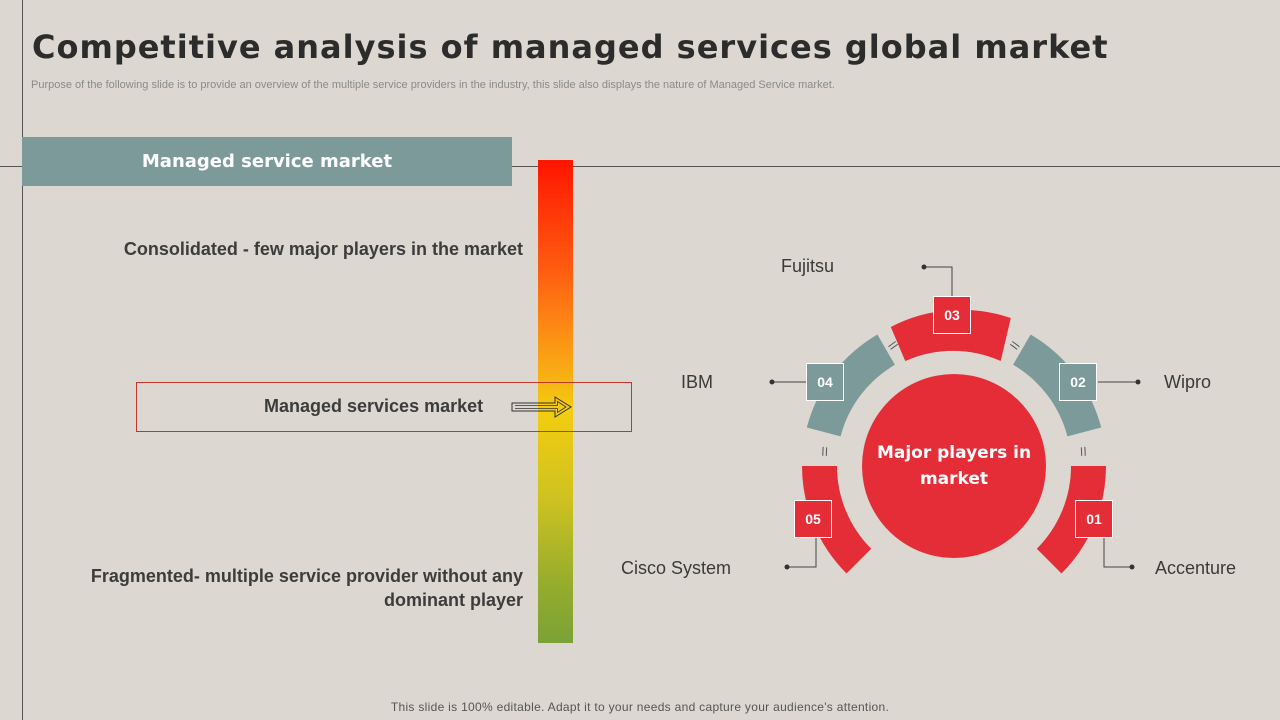 This screenshot has width=1280, height=720. I want to click on center-circle, so click(954, 466).